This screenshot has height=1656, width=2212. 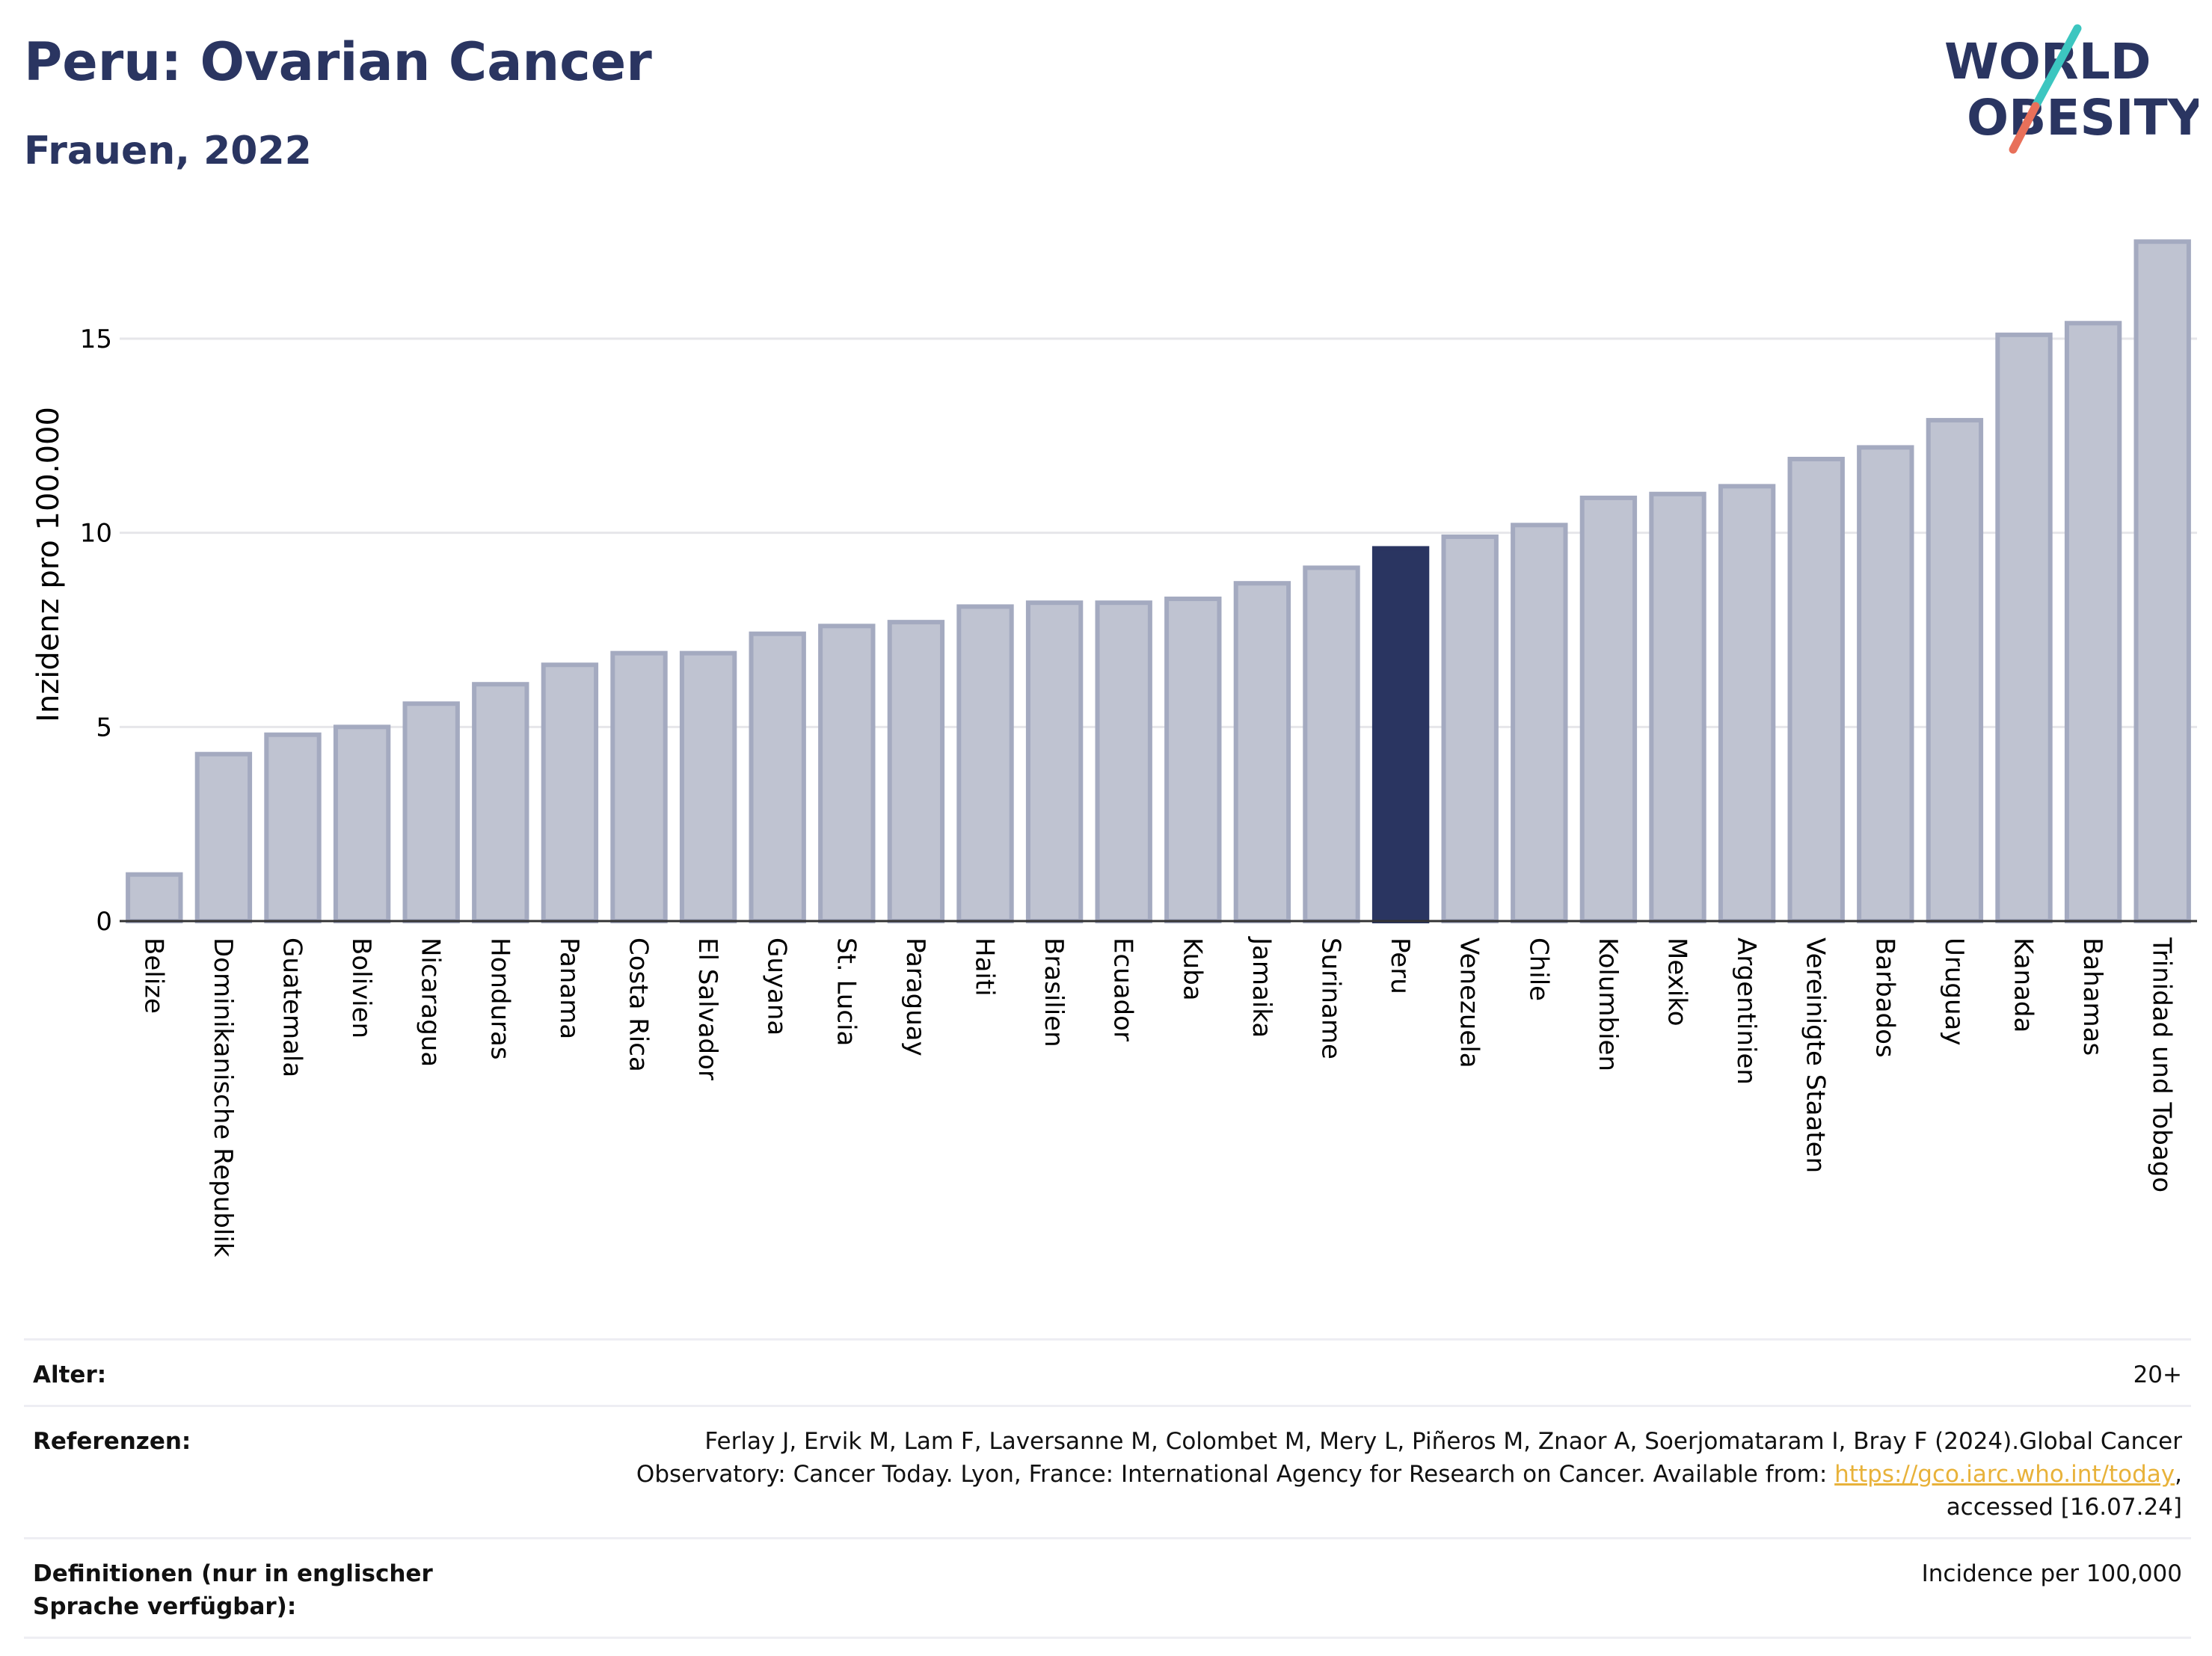 I want to click on y-tick-label: 5, so click(x=104, y=727).